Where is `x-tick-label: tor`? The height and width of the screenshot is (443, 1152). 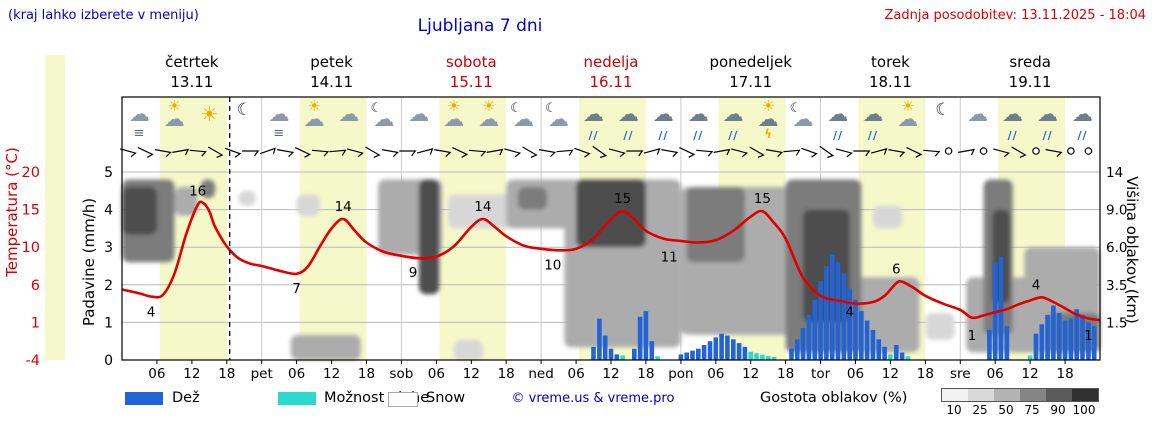 x-tick-label: tor is located at coordinates (821, 374).